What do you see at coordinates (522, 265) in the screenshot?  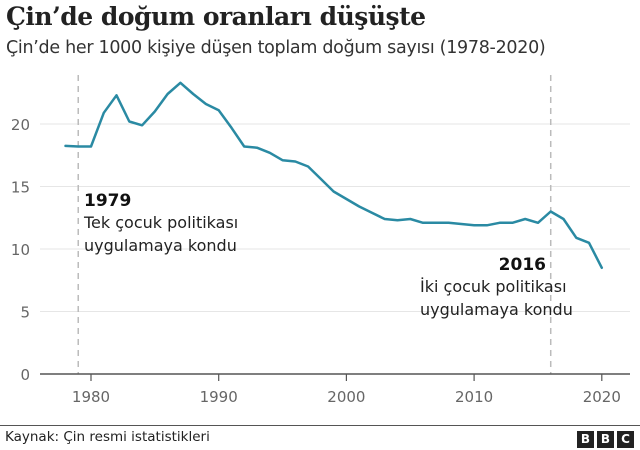 I see `annotation-year: 2016` at bounding box center [522, 265].